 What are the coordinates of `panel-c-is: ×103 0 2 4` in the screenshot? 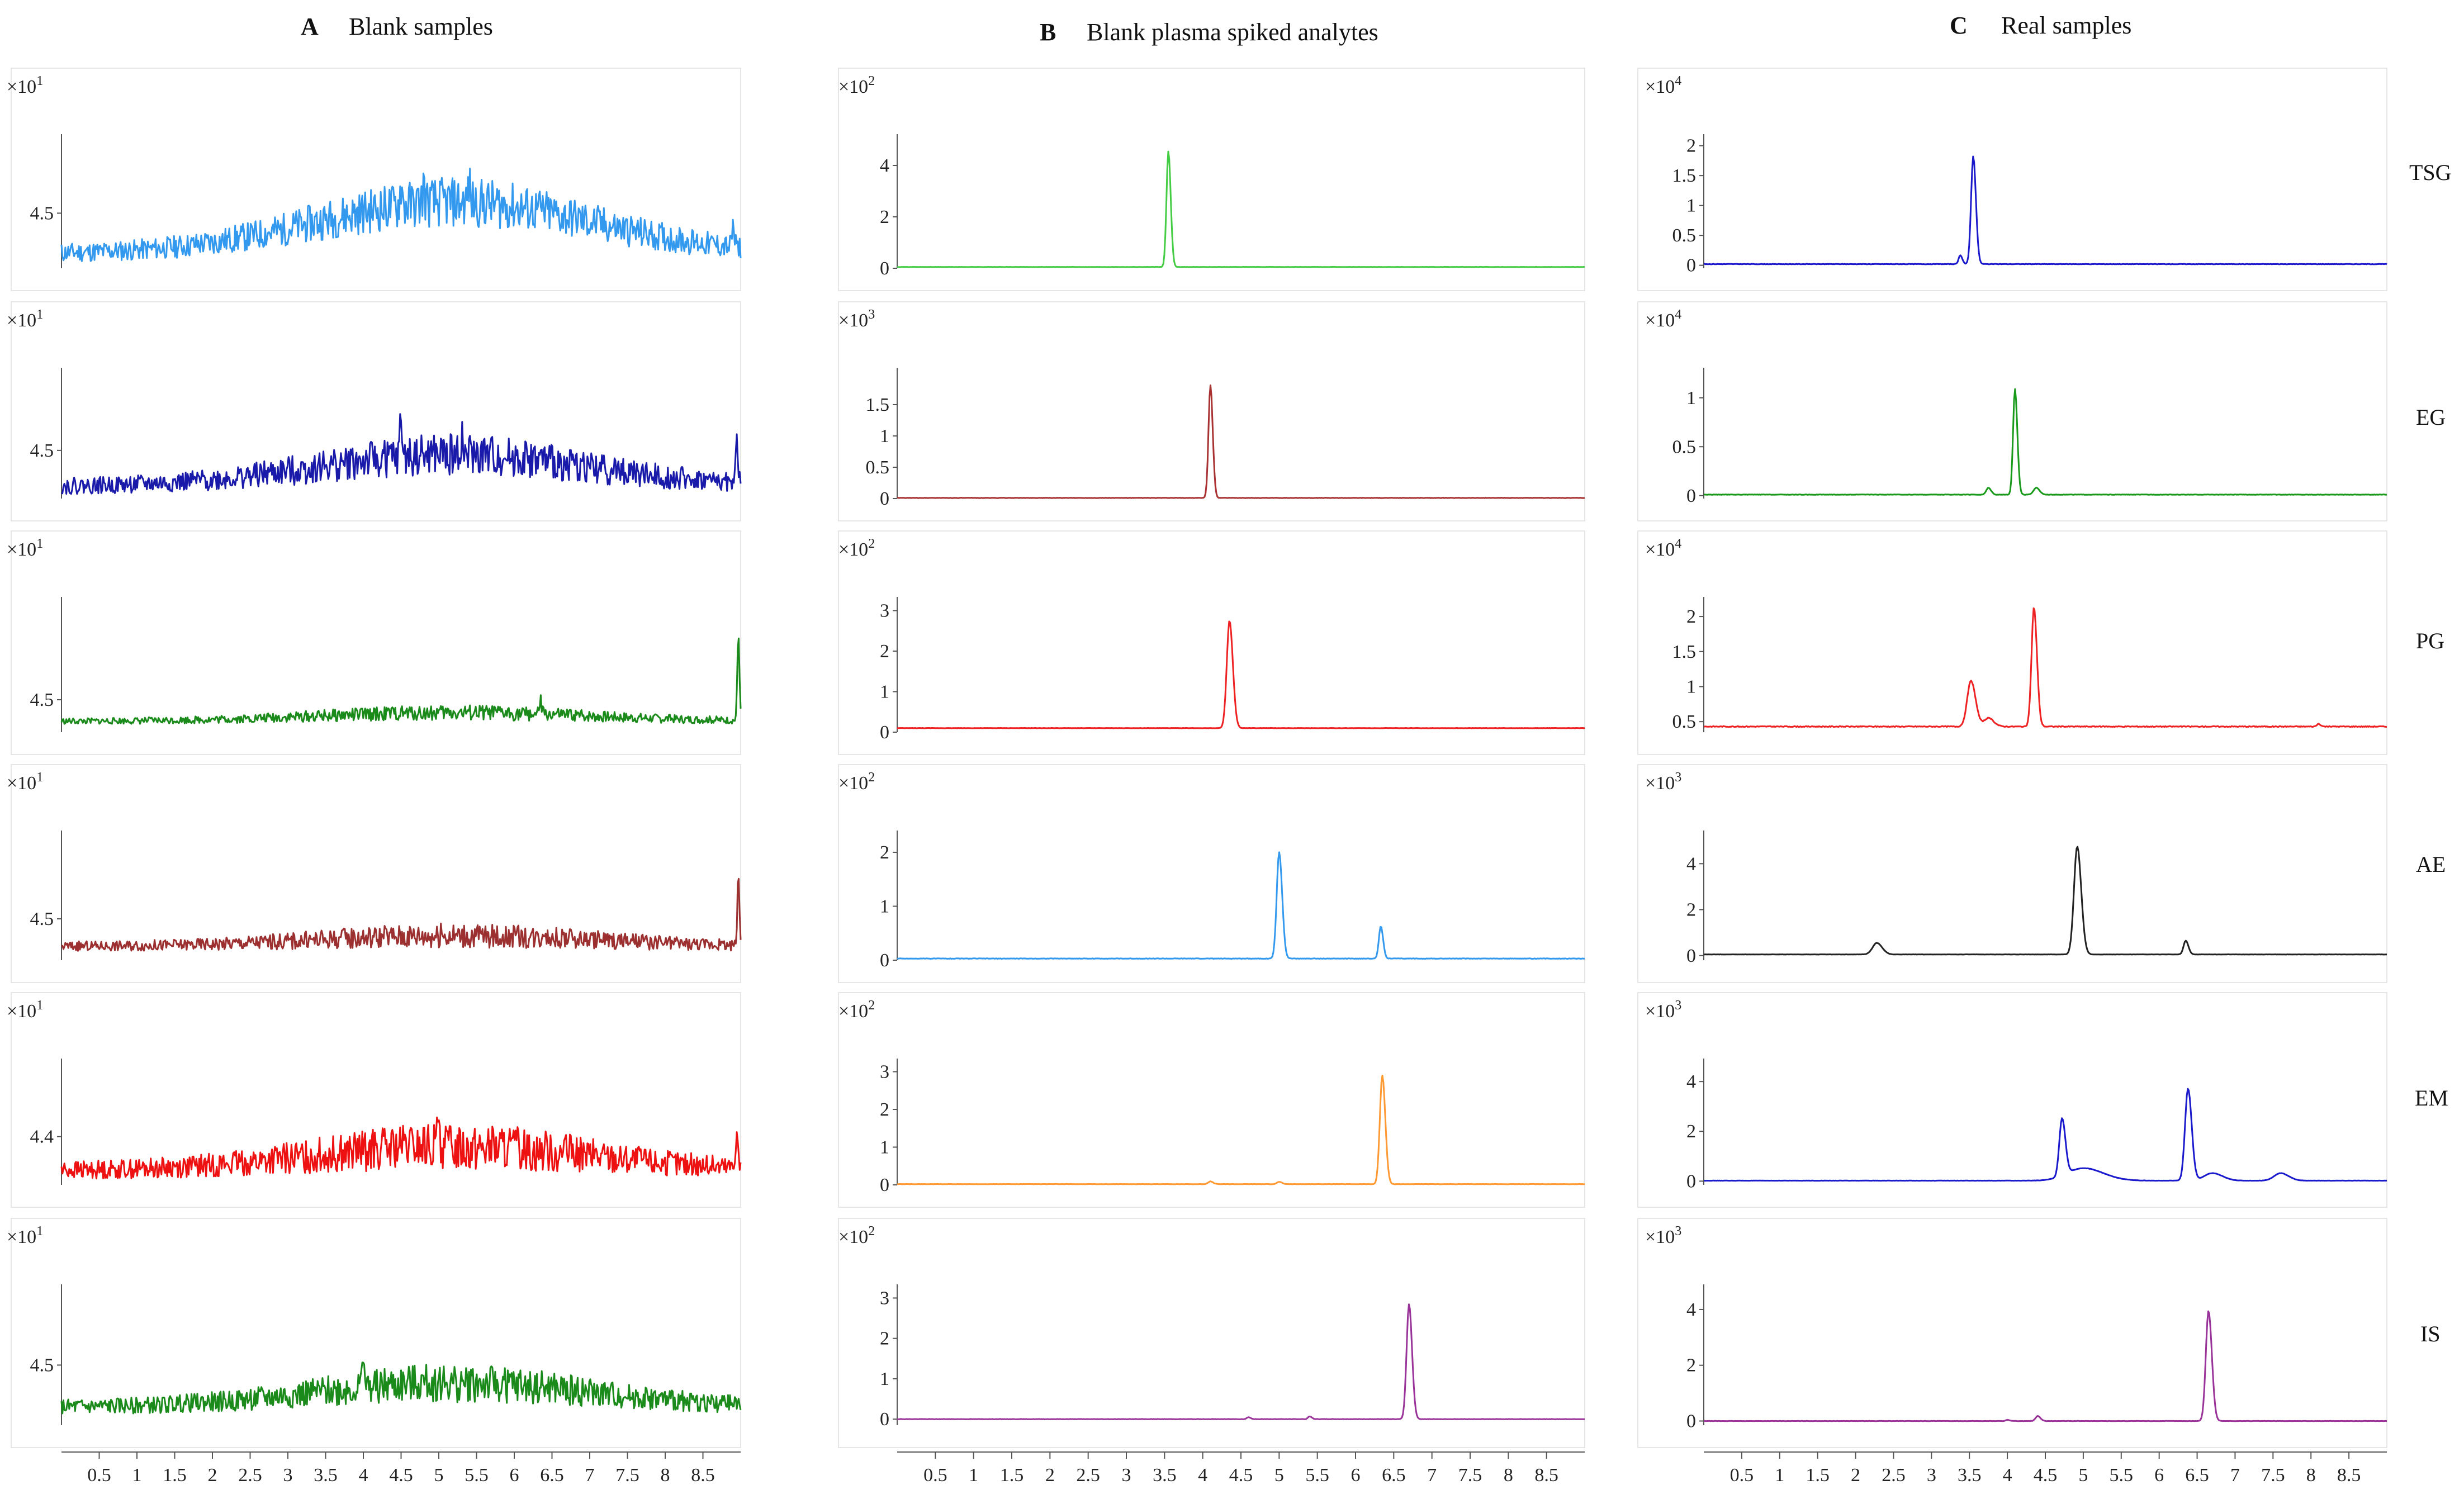 It's located at (2012, 1333).